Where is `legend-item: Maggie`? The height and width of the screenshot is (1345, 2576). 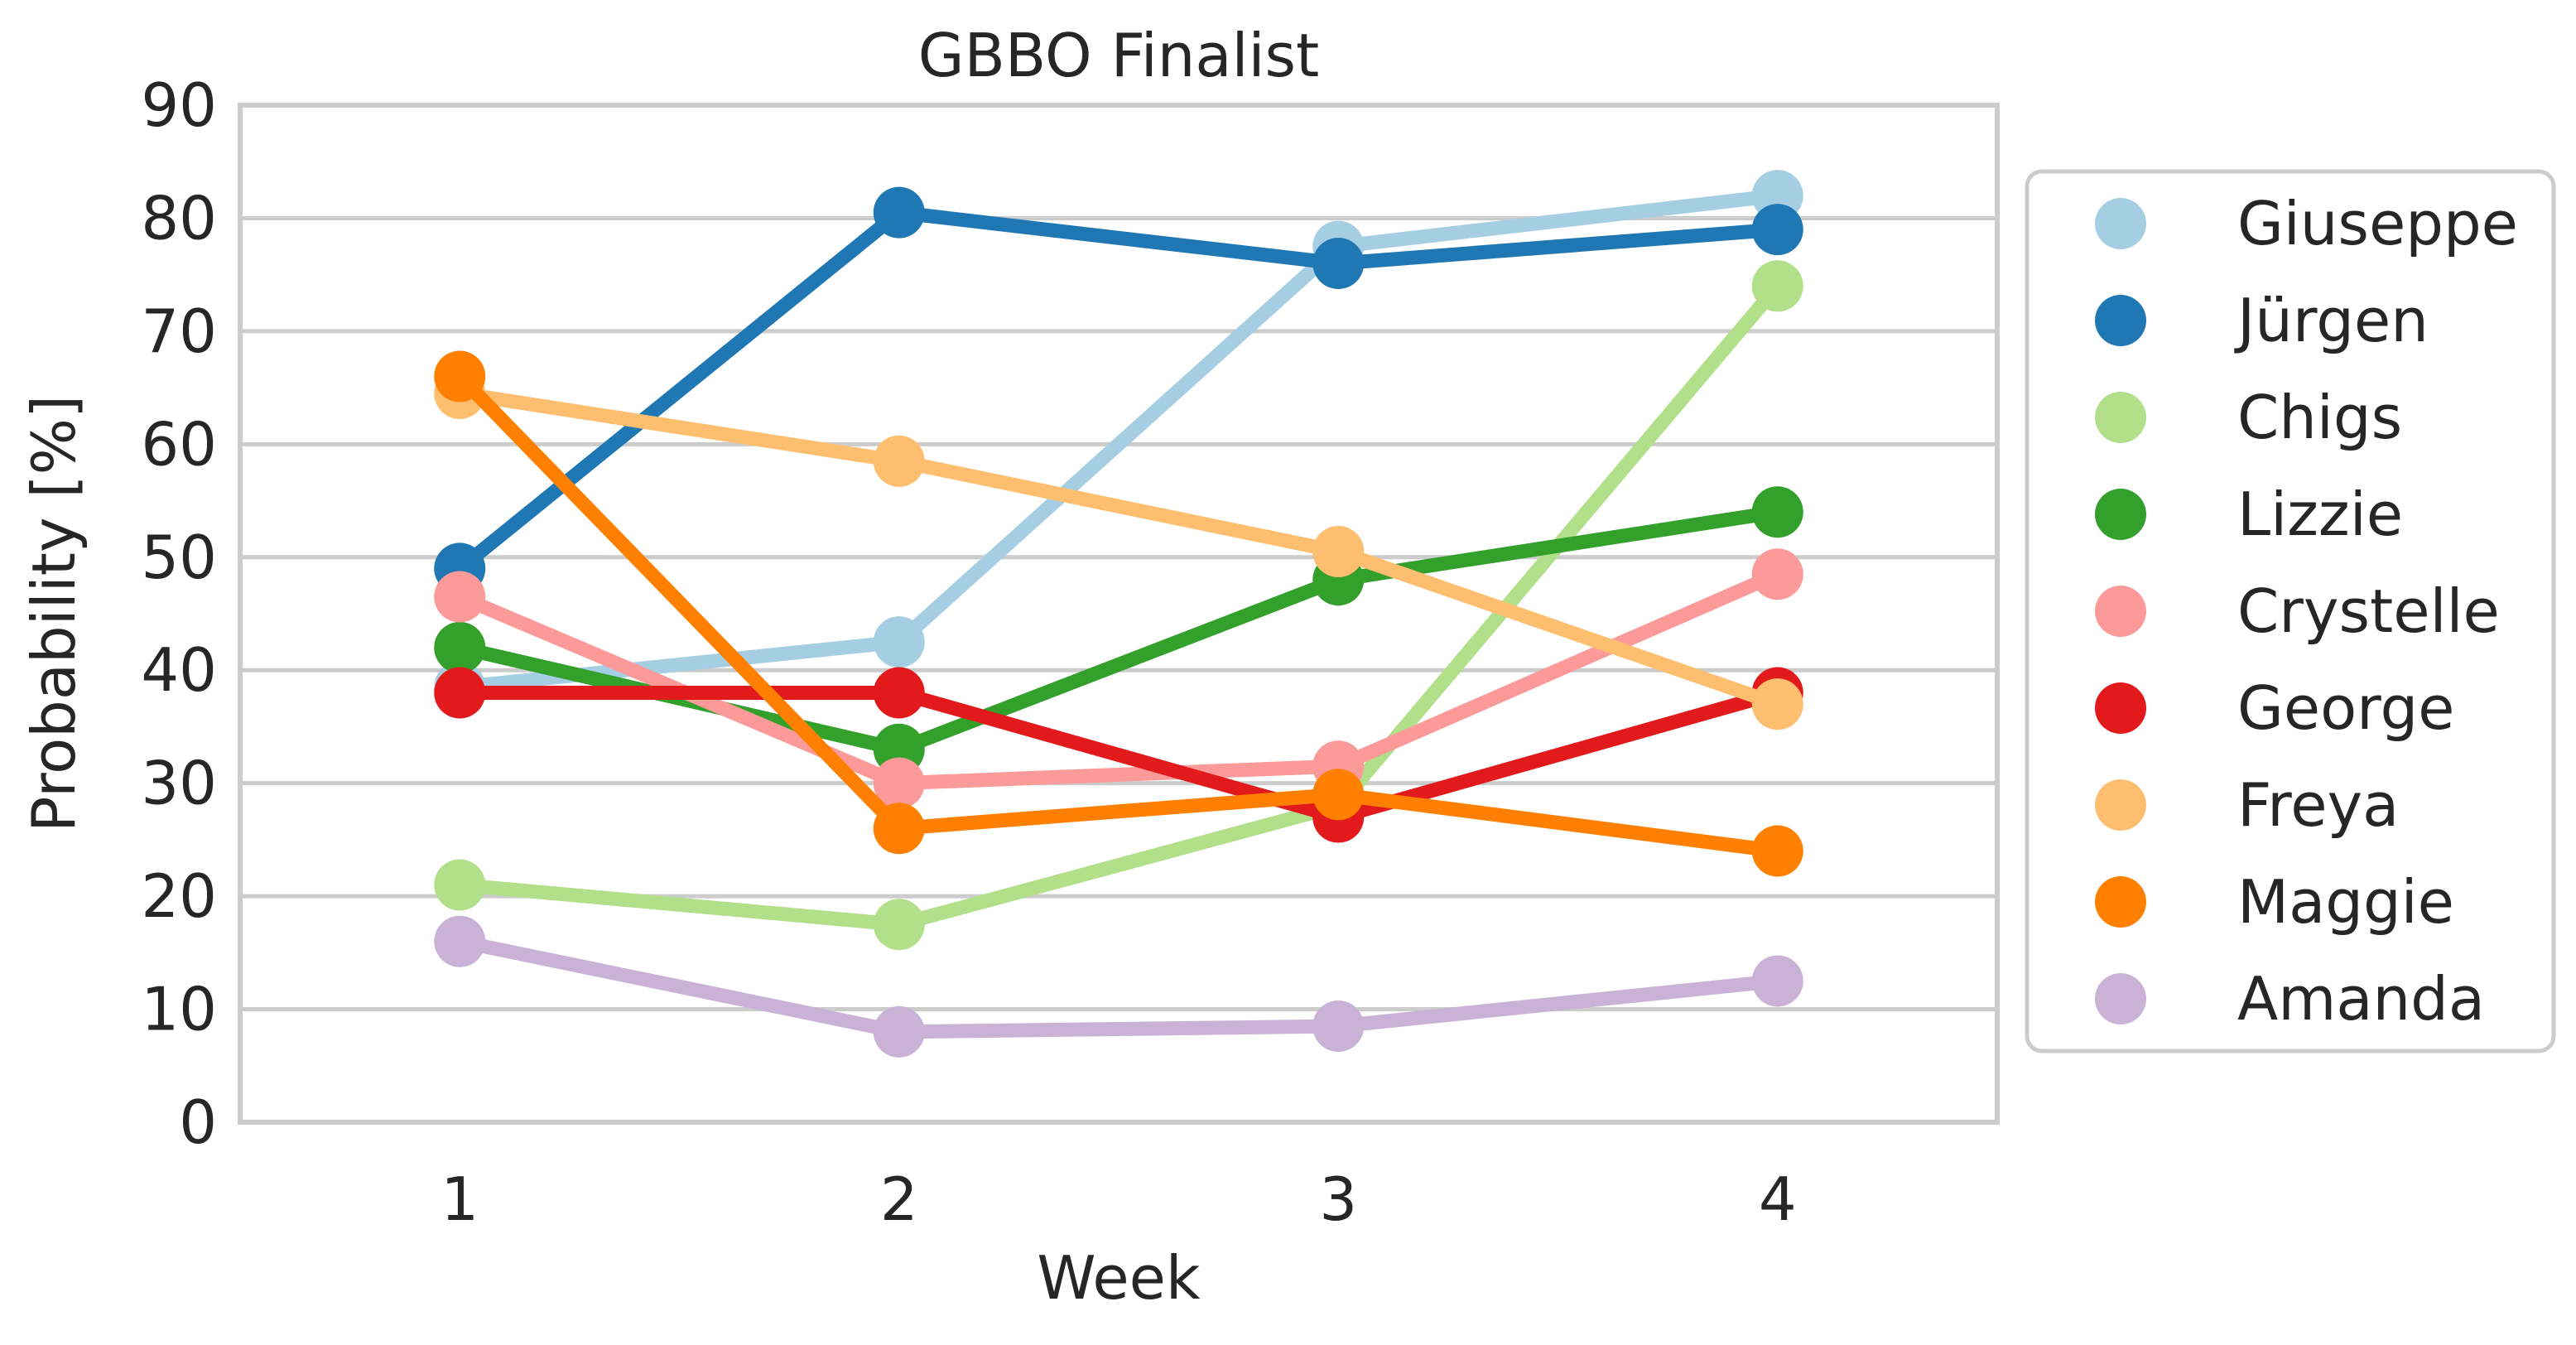
legend-item: Maggie is located at coordinates (2274, 902).